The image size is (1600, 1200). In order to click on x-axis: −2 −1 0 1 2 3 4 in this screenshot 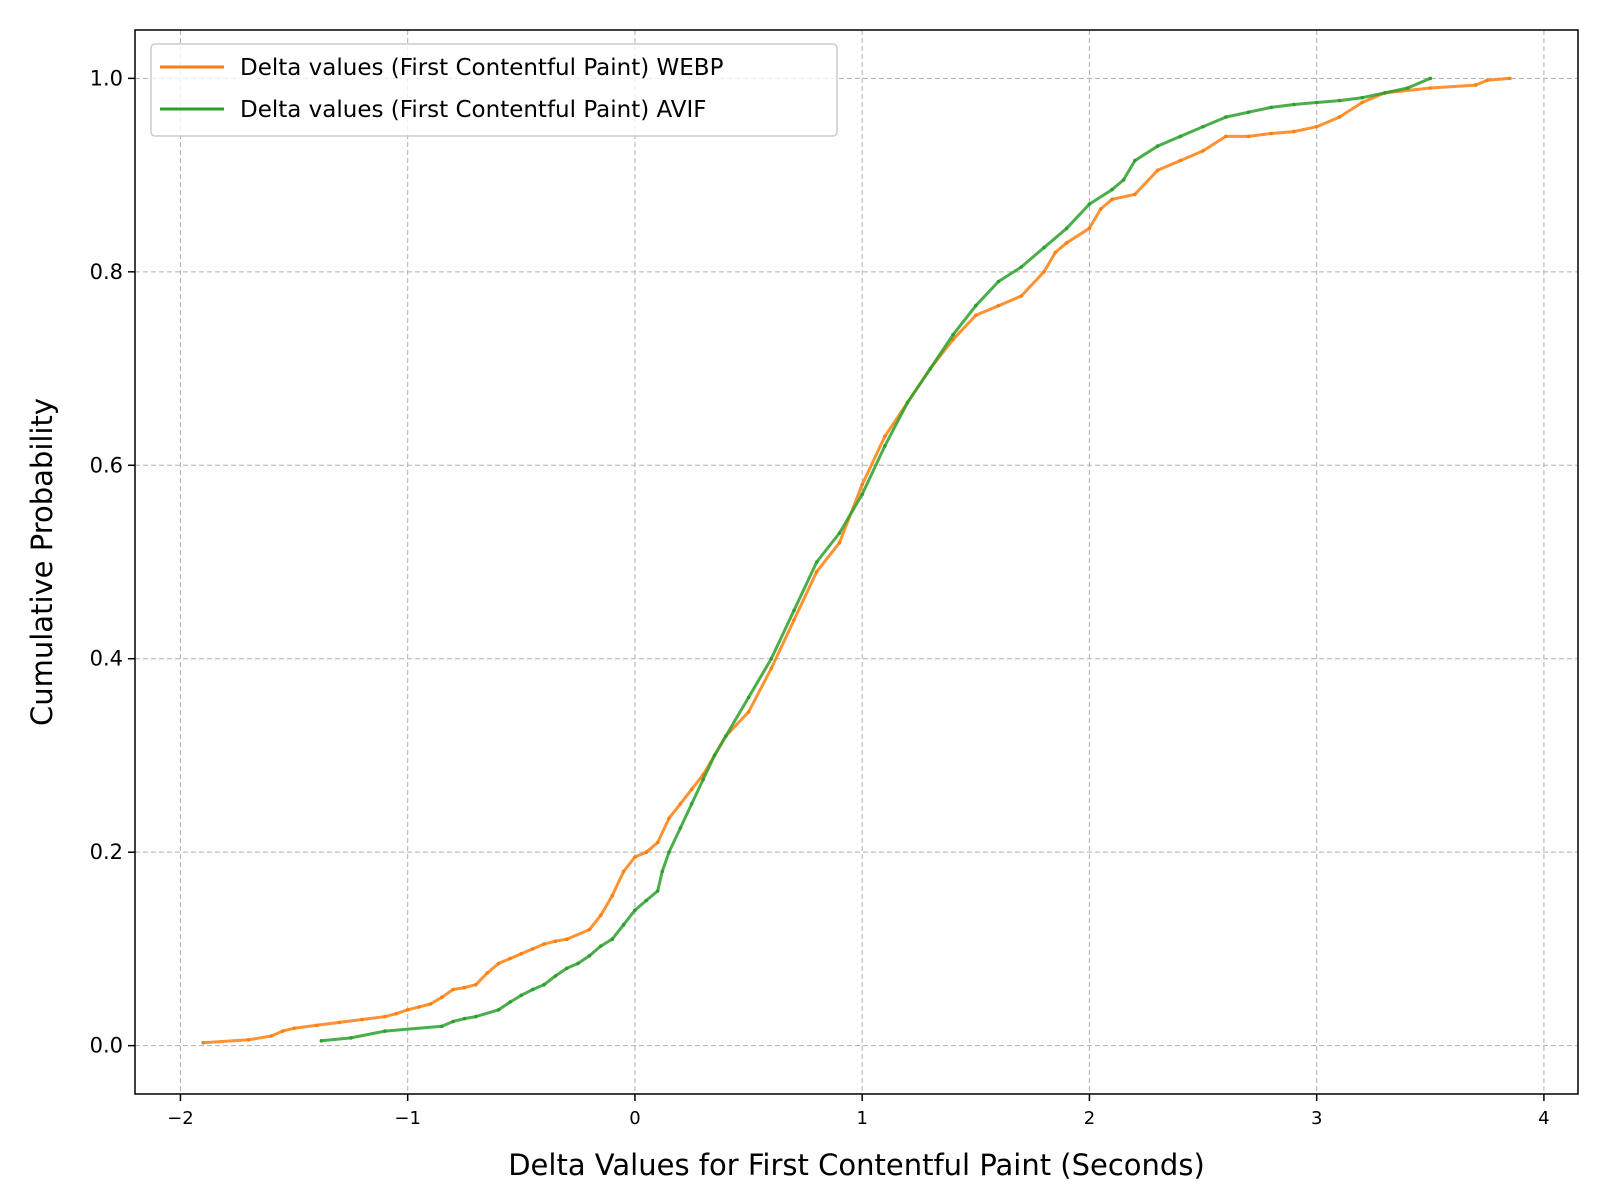, I will do `click(858, 1111)`.